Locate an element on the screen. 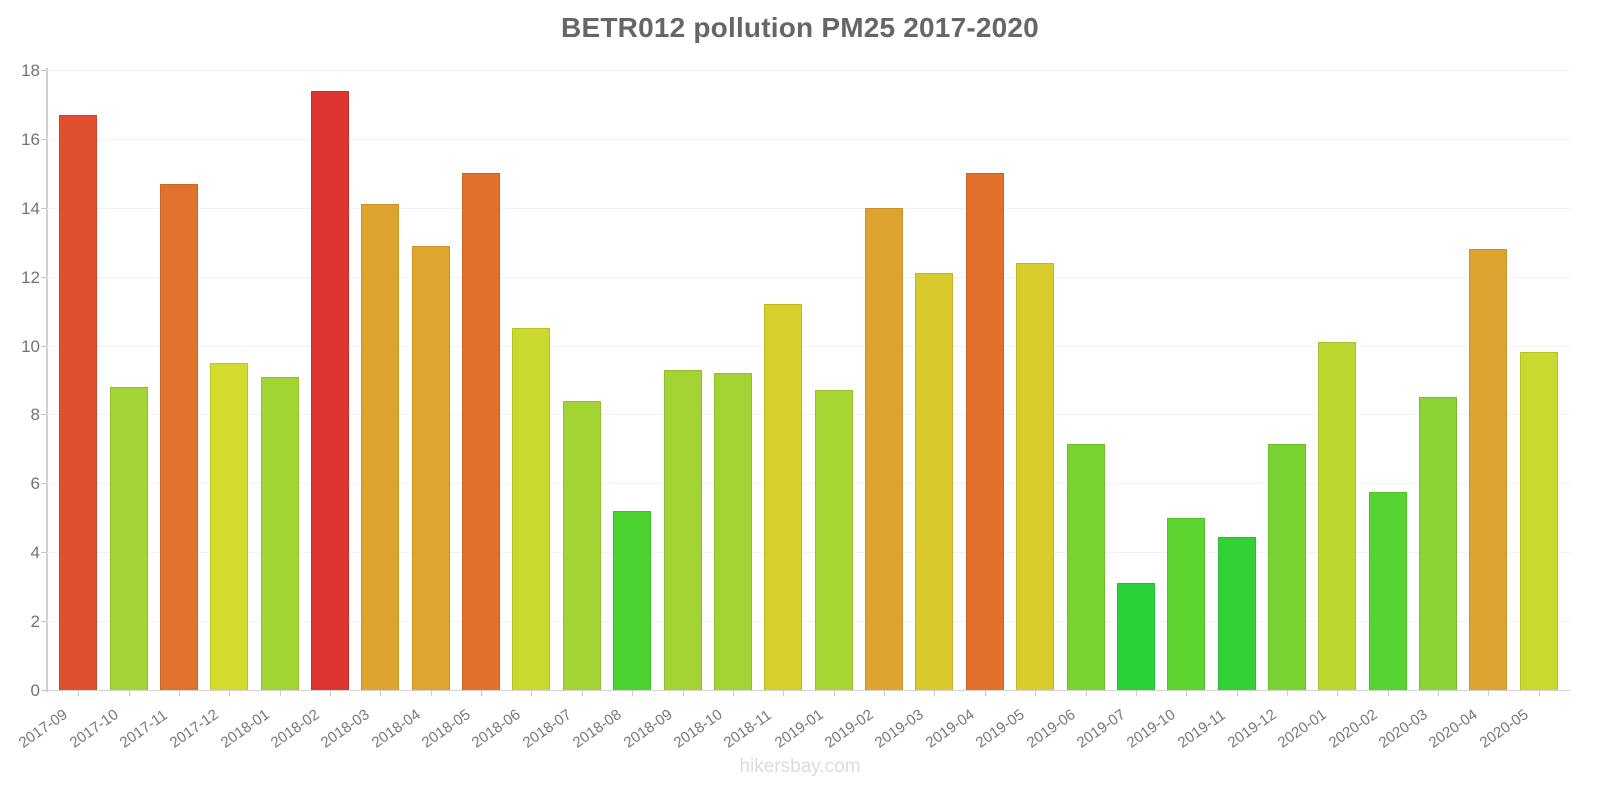  x-axis-tick-label: 2019-06 is located at coordinates (1051, 729).